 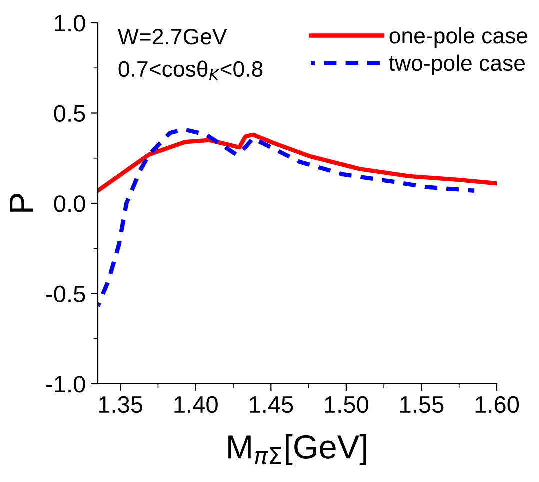 I want to click on x-tick-label: 1.45, so click(x=272, y=405).